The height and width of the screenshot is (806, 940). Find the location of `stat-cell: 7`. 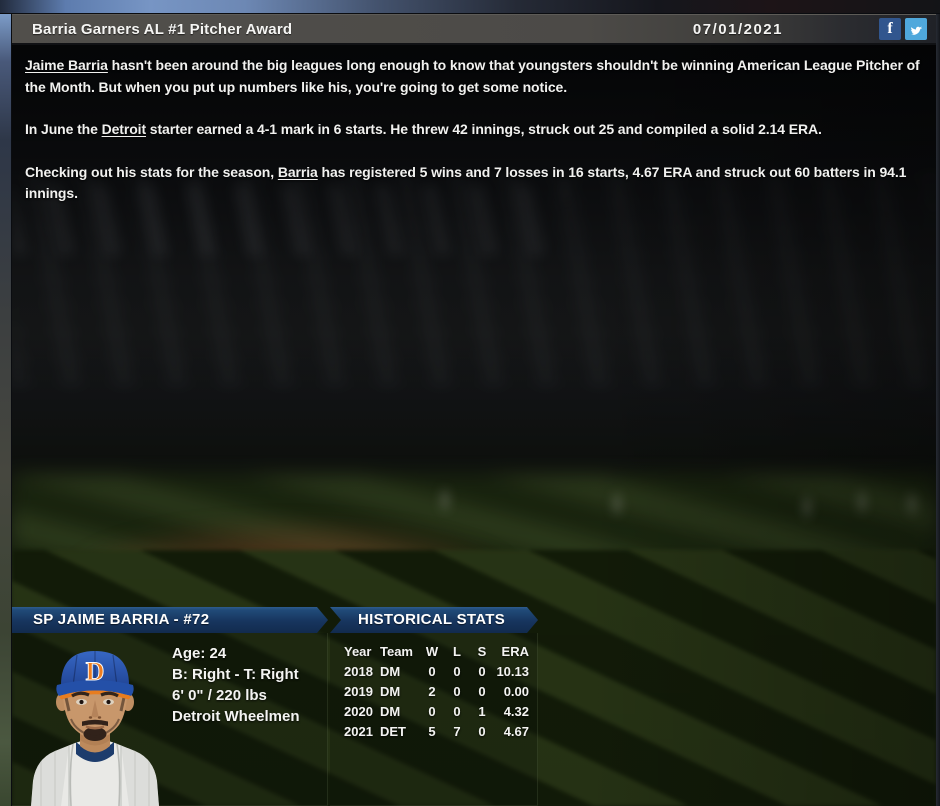

stat-cell: 7 is located at coordinates (457, 731).